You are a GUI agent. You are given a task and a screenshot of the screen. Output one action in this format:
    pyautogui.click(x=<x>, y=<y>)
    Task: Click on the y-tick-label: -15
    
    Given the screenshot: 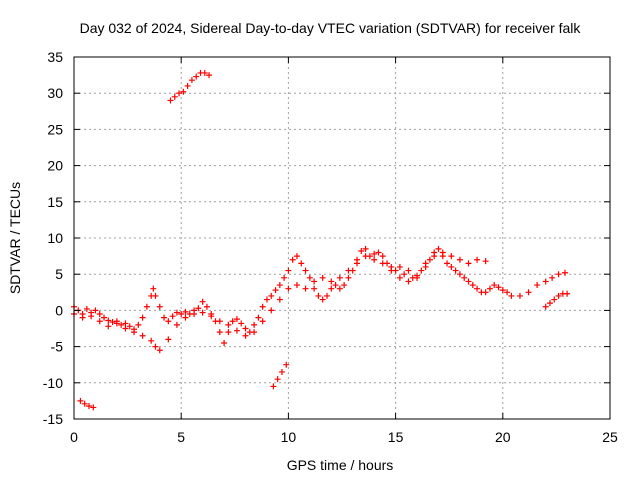 What is the action you would take?
    pyautogui.click(x=53, y=419)
    